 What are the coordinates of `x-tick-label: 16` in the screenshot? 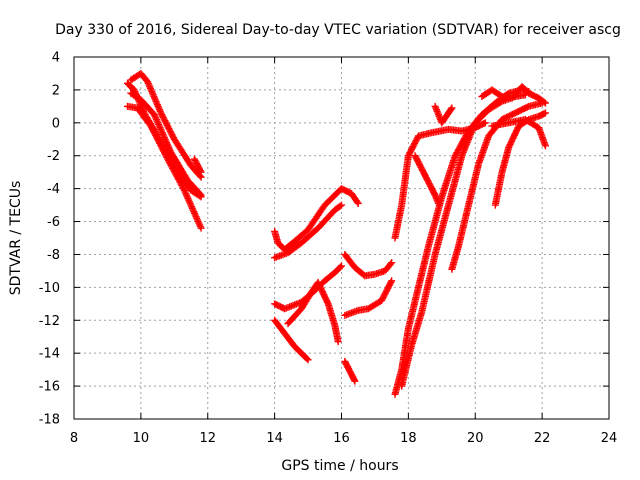 It's located at (341, 438).